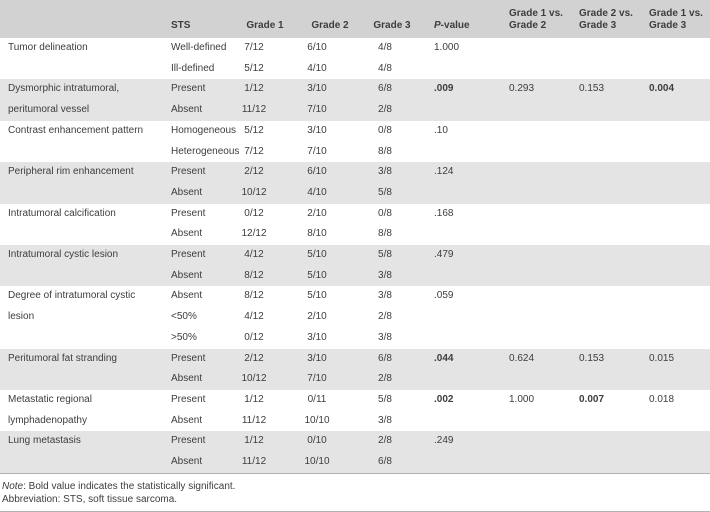 The width and height of the screenshot is (710, 512). Describe the element at coordinates (72, 306) in the screenshot. I see `feature-label: Degree of intratumoral cystic lesion` at that location.